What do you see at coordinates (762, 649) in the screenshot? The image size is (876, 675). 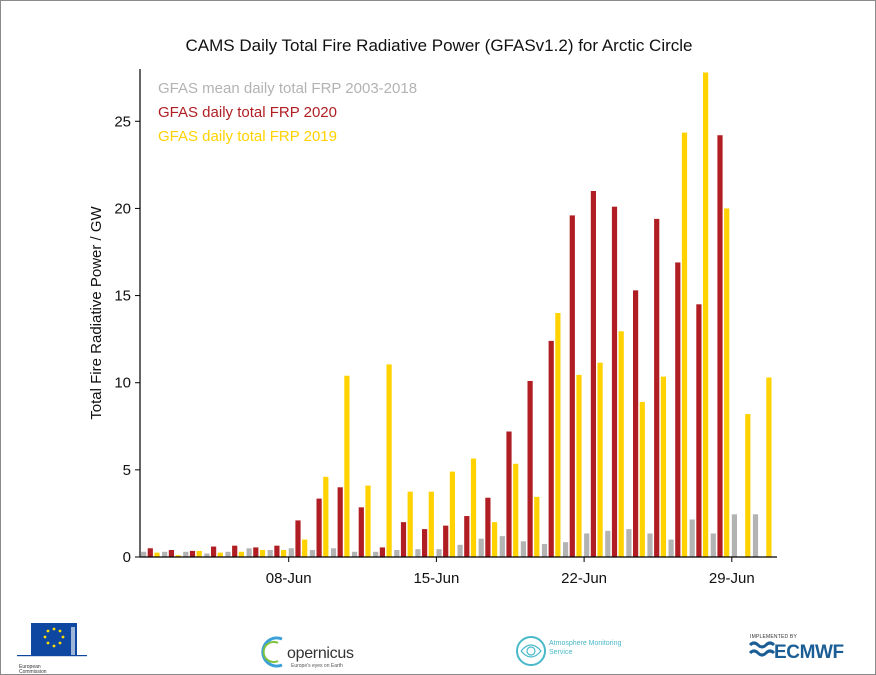 I see `ecmwf-logo` at bounding box center [762, 649].